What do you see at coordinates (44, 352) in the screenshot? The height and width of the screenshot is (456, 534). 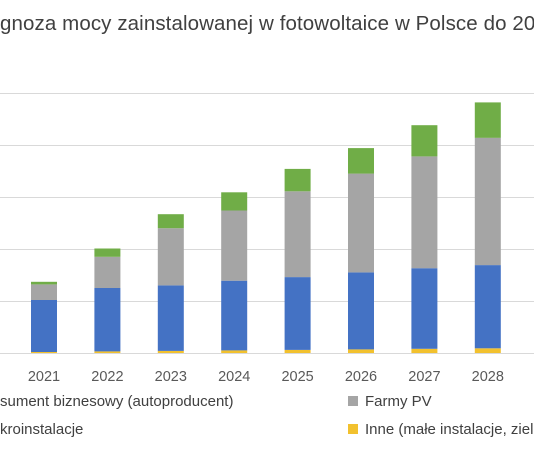 I see `bar-segment-2021-s0` at bounding box center [44, 352].